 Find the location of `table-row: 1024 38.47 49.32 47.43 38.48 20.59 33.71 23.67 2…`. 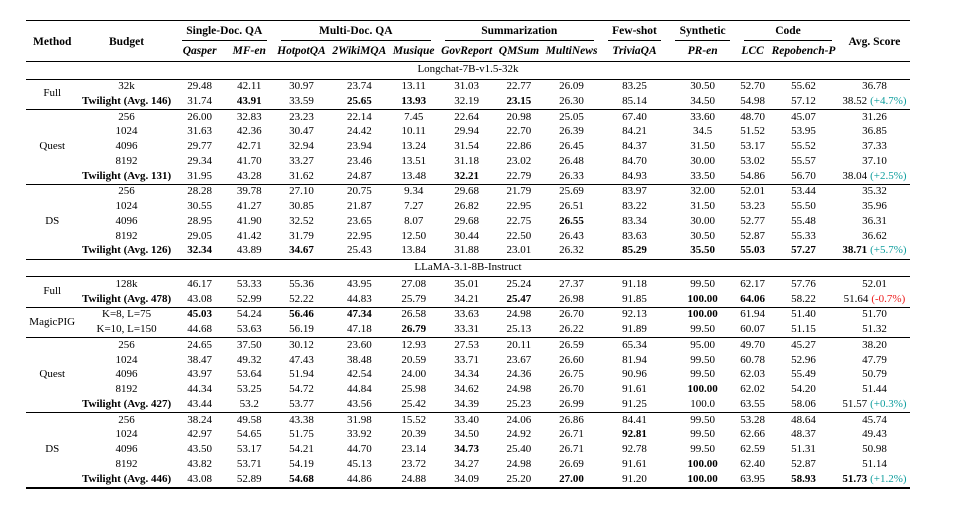

table-row: 1024 38.47 49.32 47.43 38.48 20.59 33.71 23.67 2… is located at coordinates (468, 360).